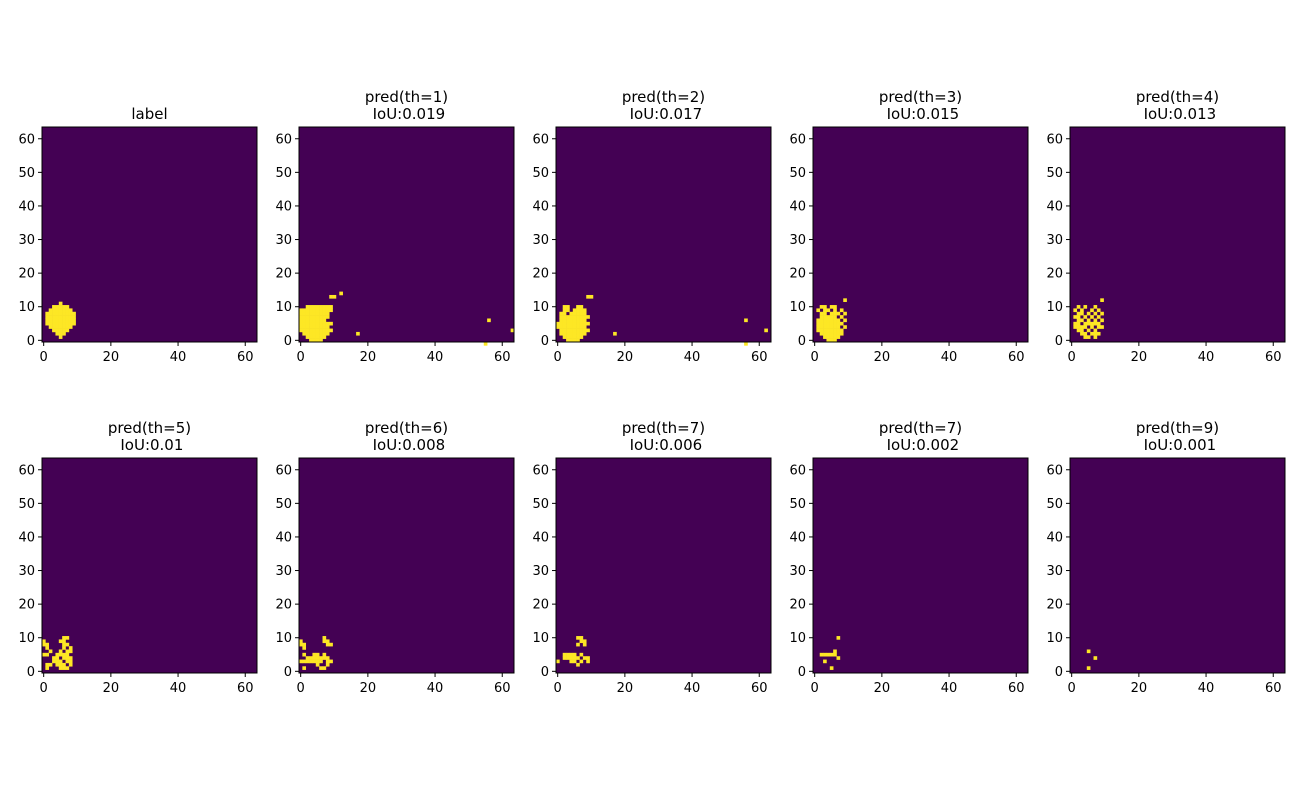 Image resolution: width=1300 pixels, height=800 pixels. I want to click on subplot-2: pred(th=2) IoU:0.017 0 20 40 60 0 10 20 30 40 50 60, so click(652, 226).